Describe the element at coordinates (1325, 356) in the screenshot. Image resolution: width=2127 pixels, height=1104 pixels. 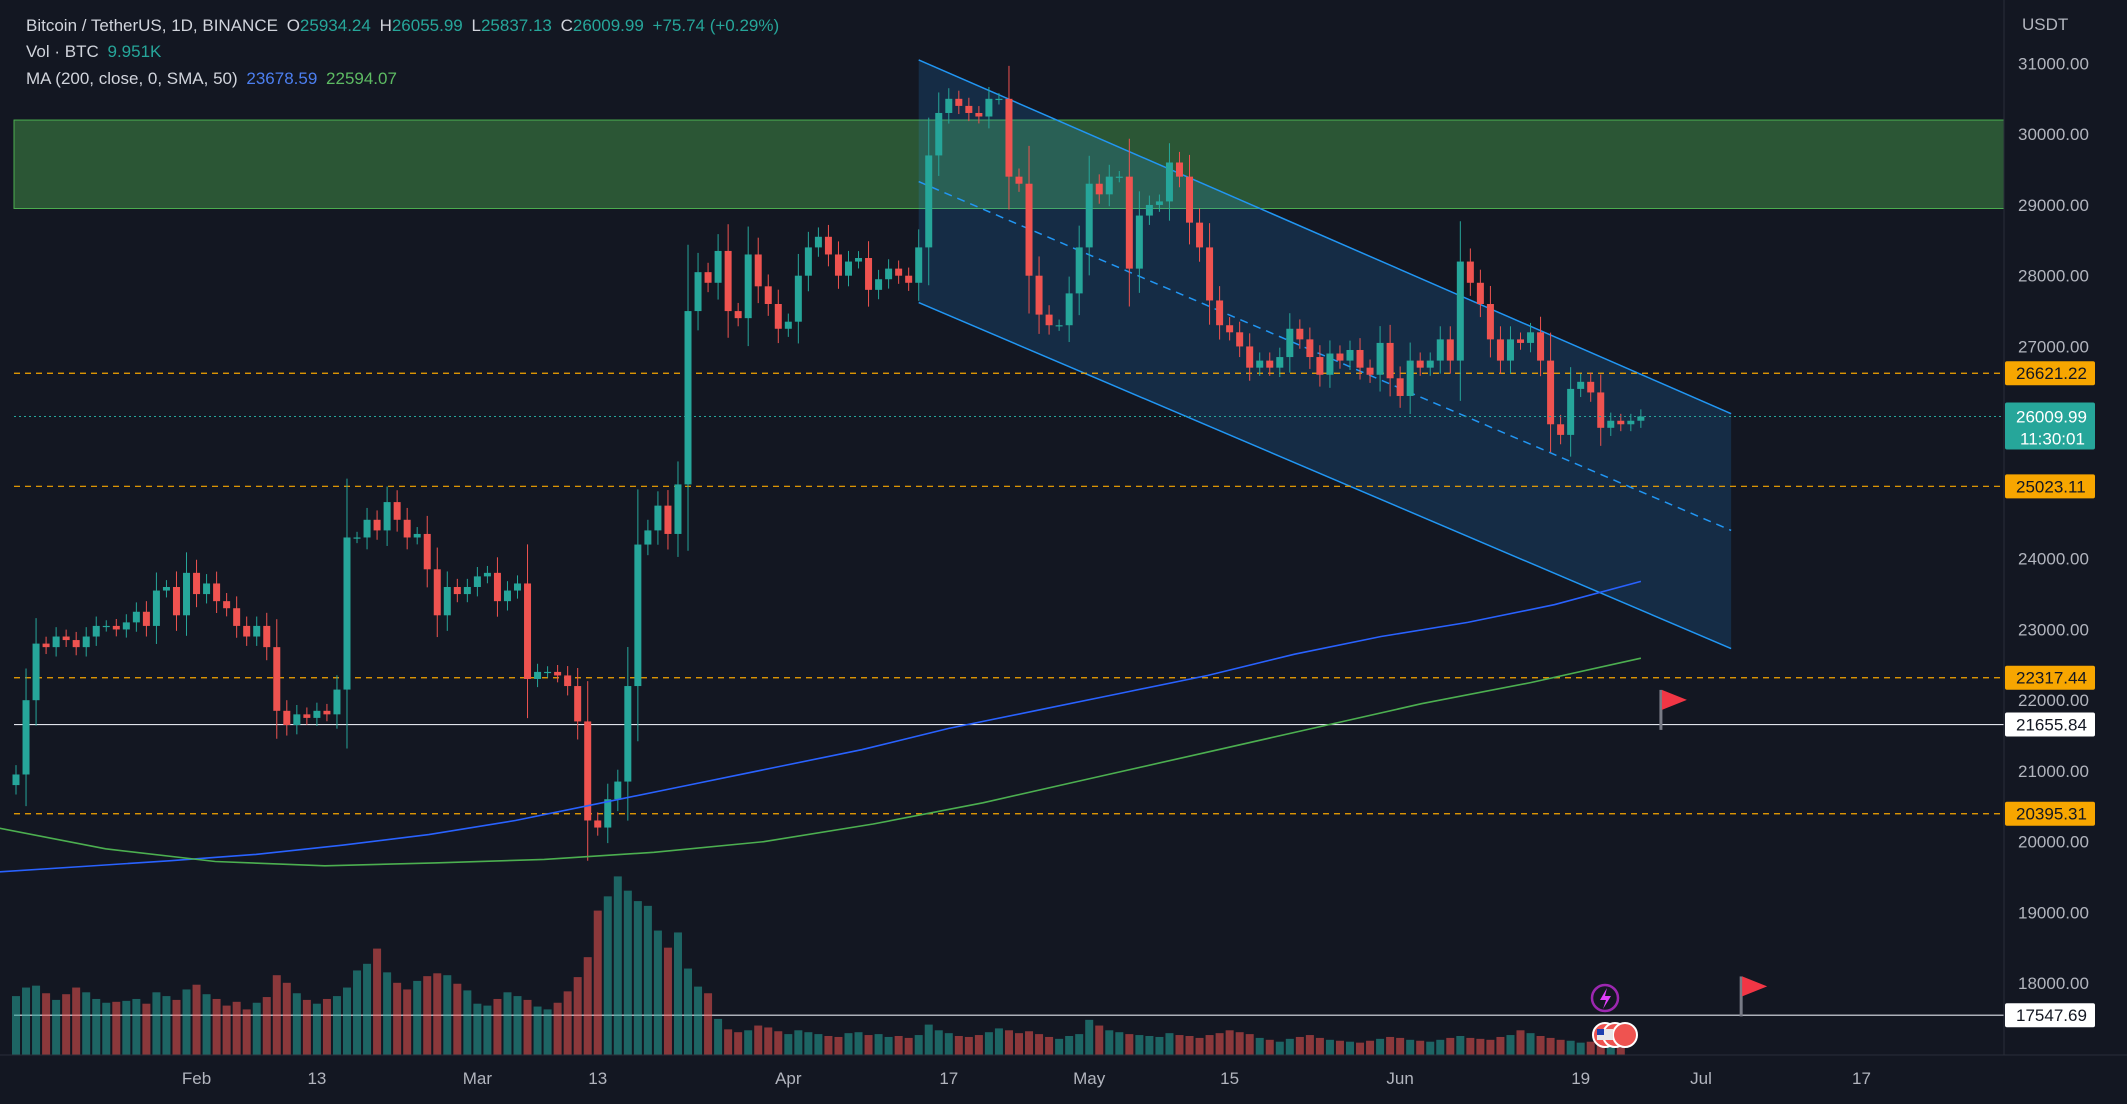
I see `channel-middle-line` at that location.